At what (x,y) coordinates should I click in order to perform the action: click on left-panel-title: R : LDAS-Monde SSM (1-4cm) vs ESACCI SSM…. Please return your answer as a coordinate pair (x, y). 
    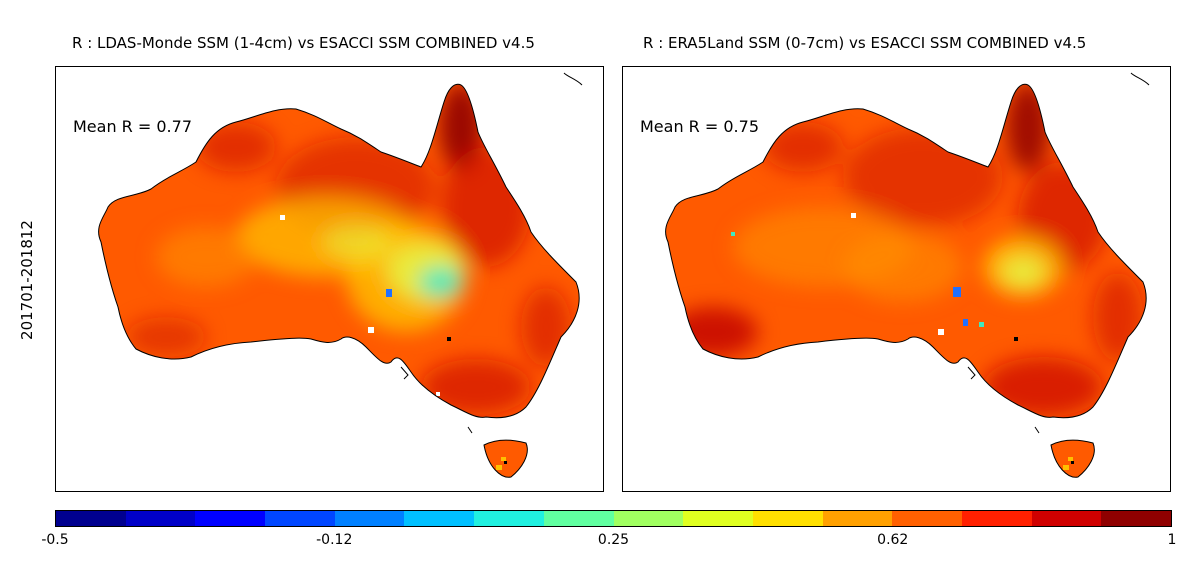
    Looking at the image, I should click on (303, 43).